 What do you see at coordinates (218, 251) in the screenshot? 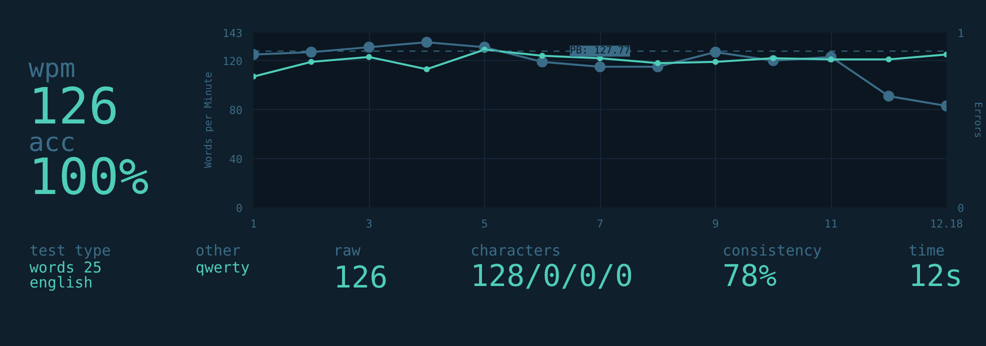
I see `text: other` at bounding box center [218, 251].